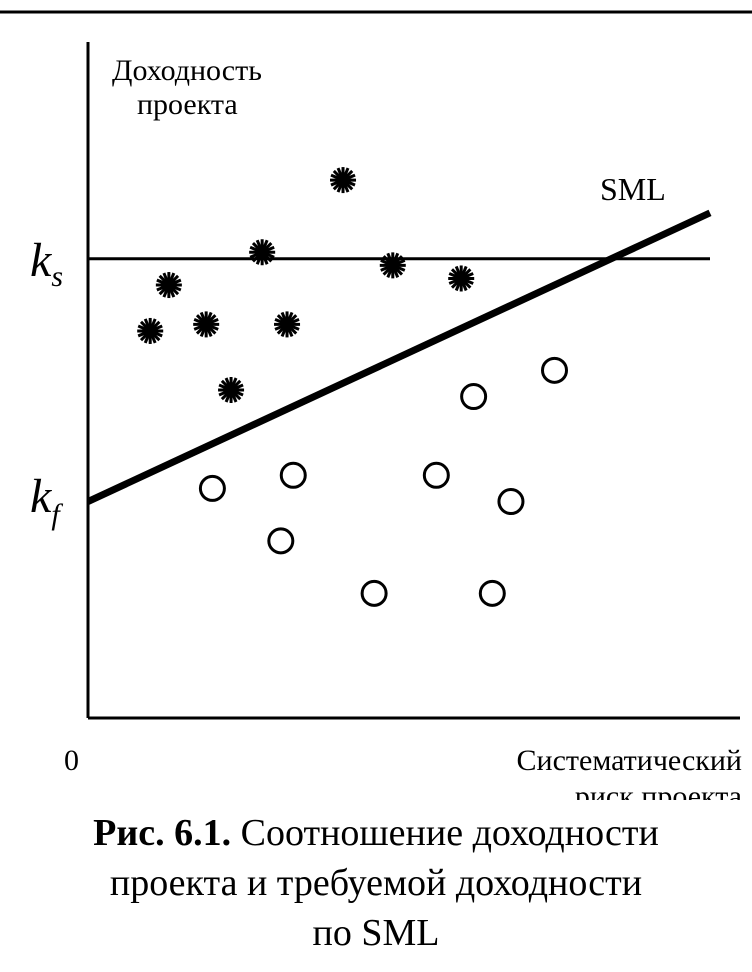 The width and height of the screenshot is (752, 972). Describe the element at coordinates (57, 276) in the screenshot. I see `tick-label-ks-sub: s` at that location.